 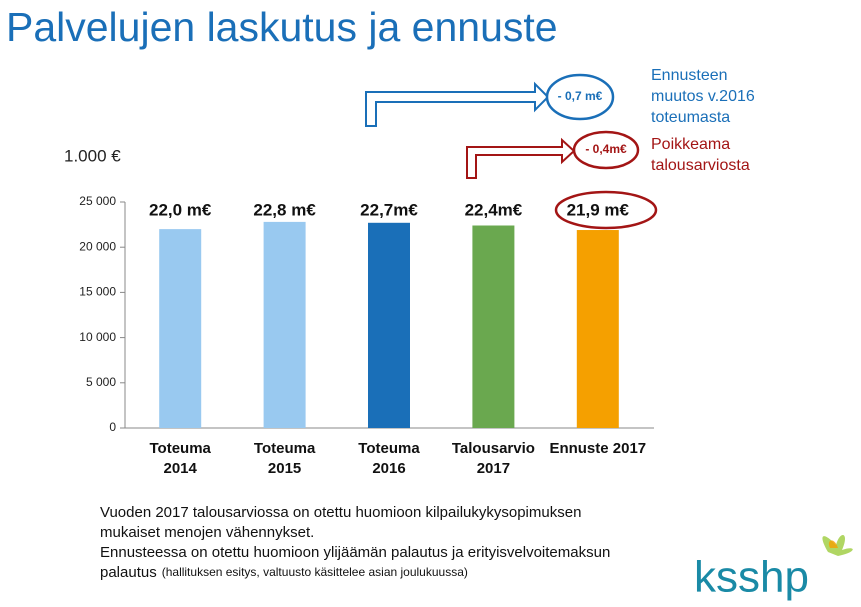 What do you see at coordinates (690, 117) in the screenshot?
I see `annotation-text: toteumasta` at bounding box center [690, 117].